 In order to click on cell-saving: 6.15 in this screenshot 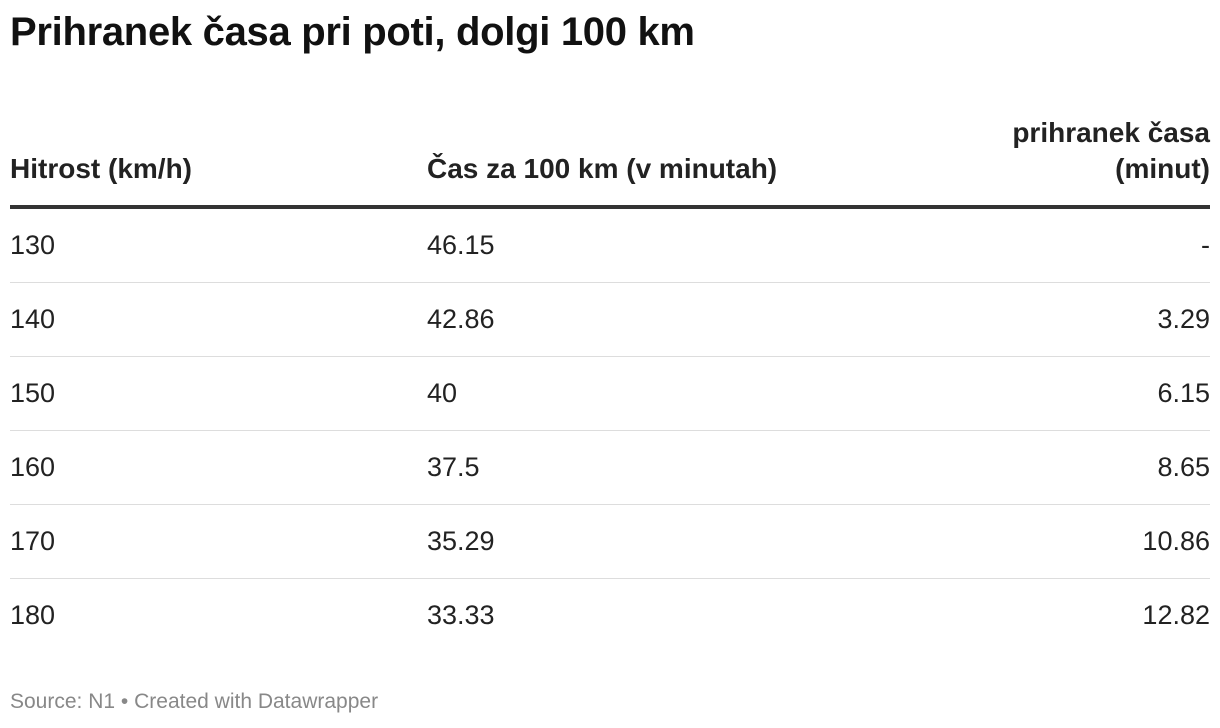, I will do `click(1183, 393)`.